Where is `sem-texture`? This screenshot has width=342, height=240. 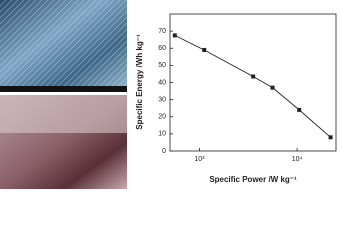 sem-texture is located at coordinates (63, 43).